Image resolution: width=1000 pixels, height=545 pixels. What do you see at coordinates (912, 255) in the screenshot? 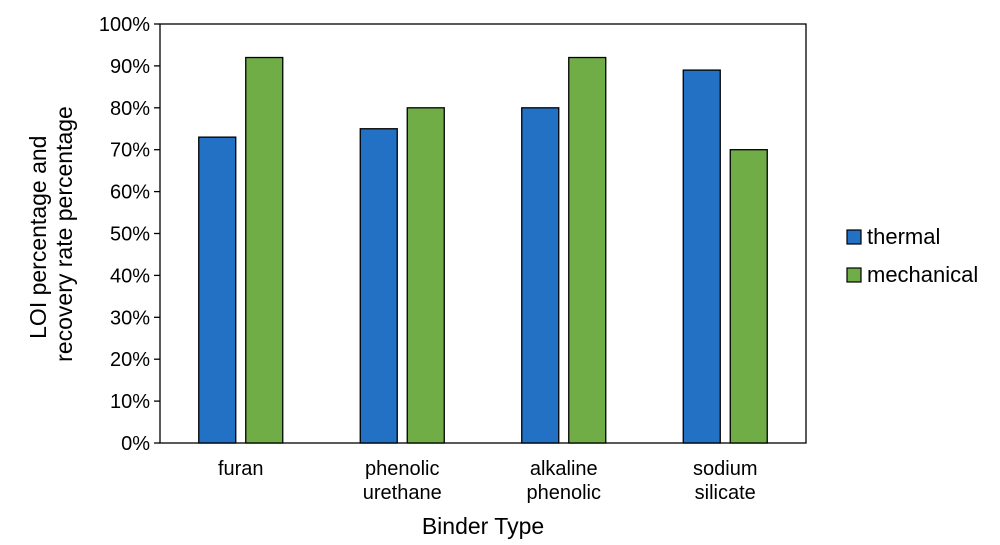
I see `legend: thermal mechanical` at bounding box center [912, 255].